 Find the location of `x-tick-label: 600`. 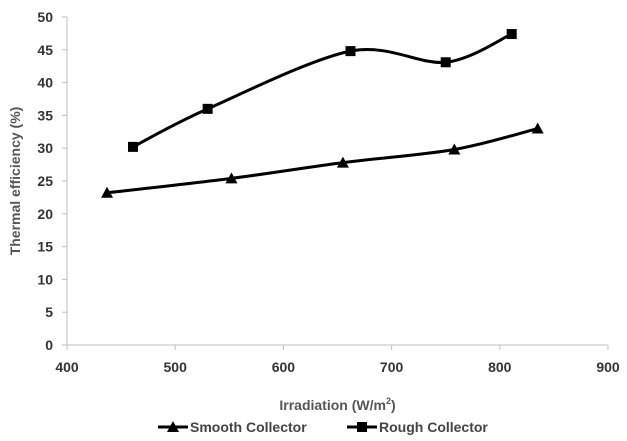

x-tick-label: 600 is located at coordinates (284, 367).